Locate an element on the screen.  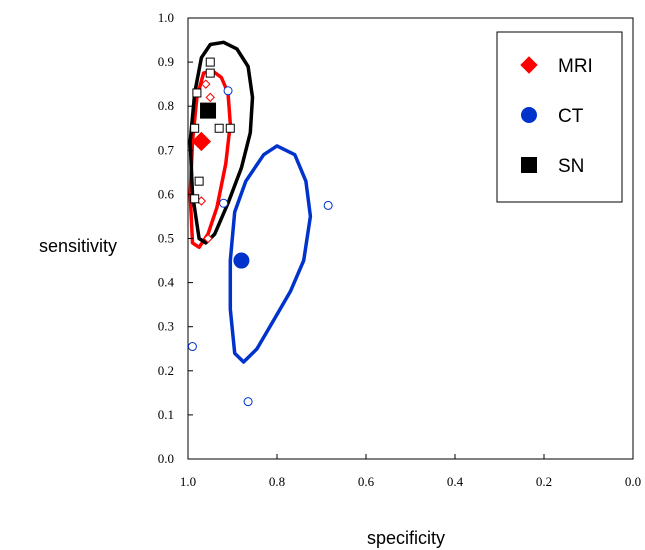
sn-confidence-region is located at coordinates (221, 142).